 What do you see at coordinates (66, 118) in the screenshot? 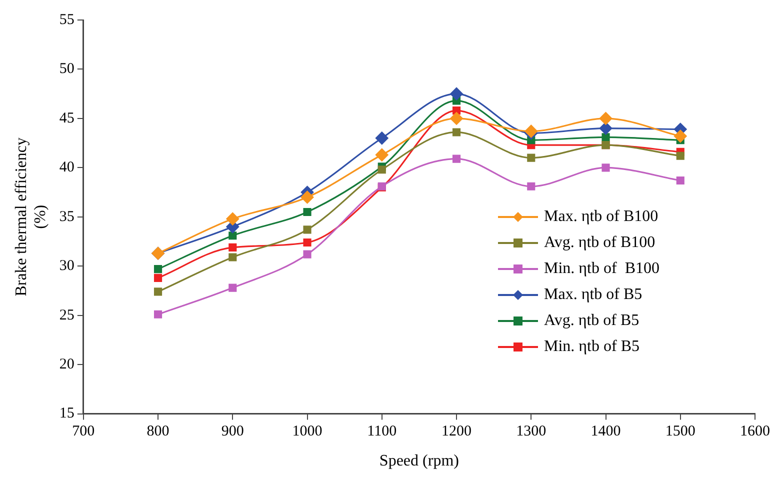
I see `y-tick-label: 45` at bounding box center [66, 118].